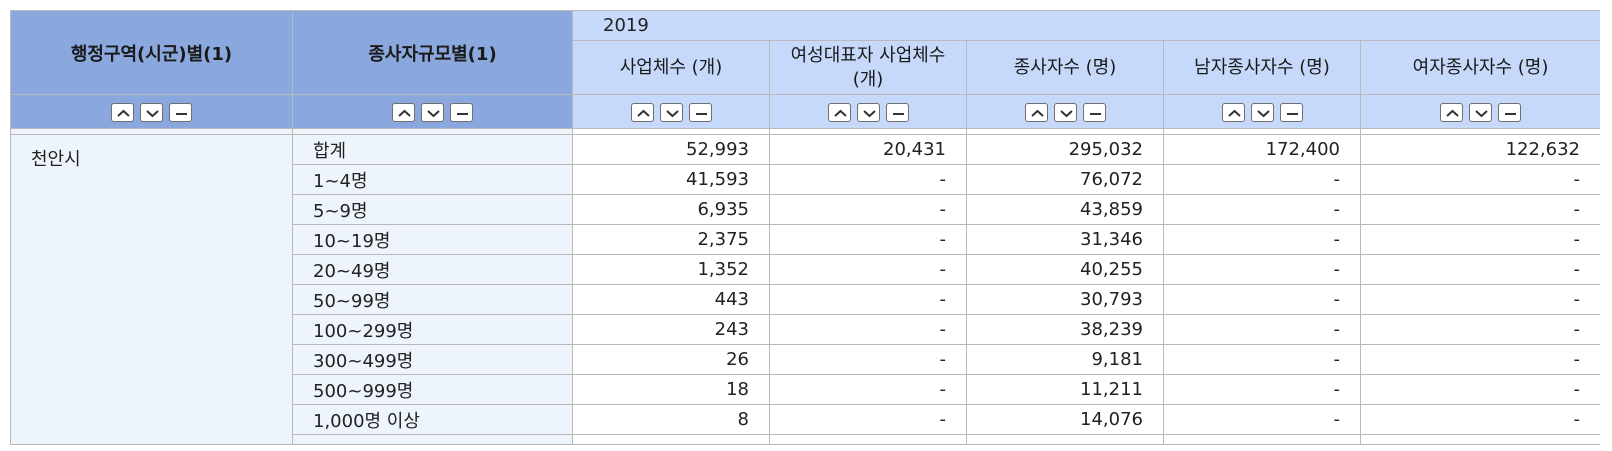 The width and height of the screenshot is (1612, 451). I want to click on sort-controls-row, so click(805, 111).